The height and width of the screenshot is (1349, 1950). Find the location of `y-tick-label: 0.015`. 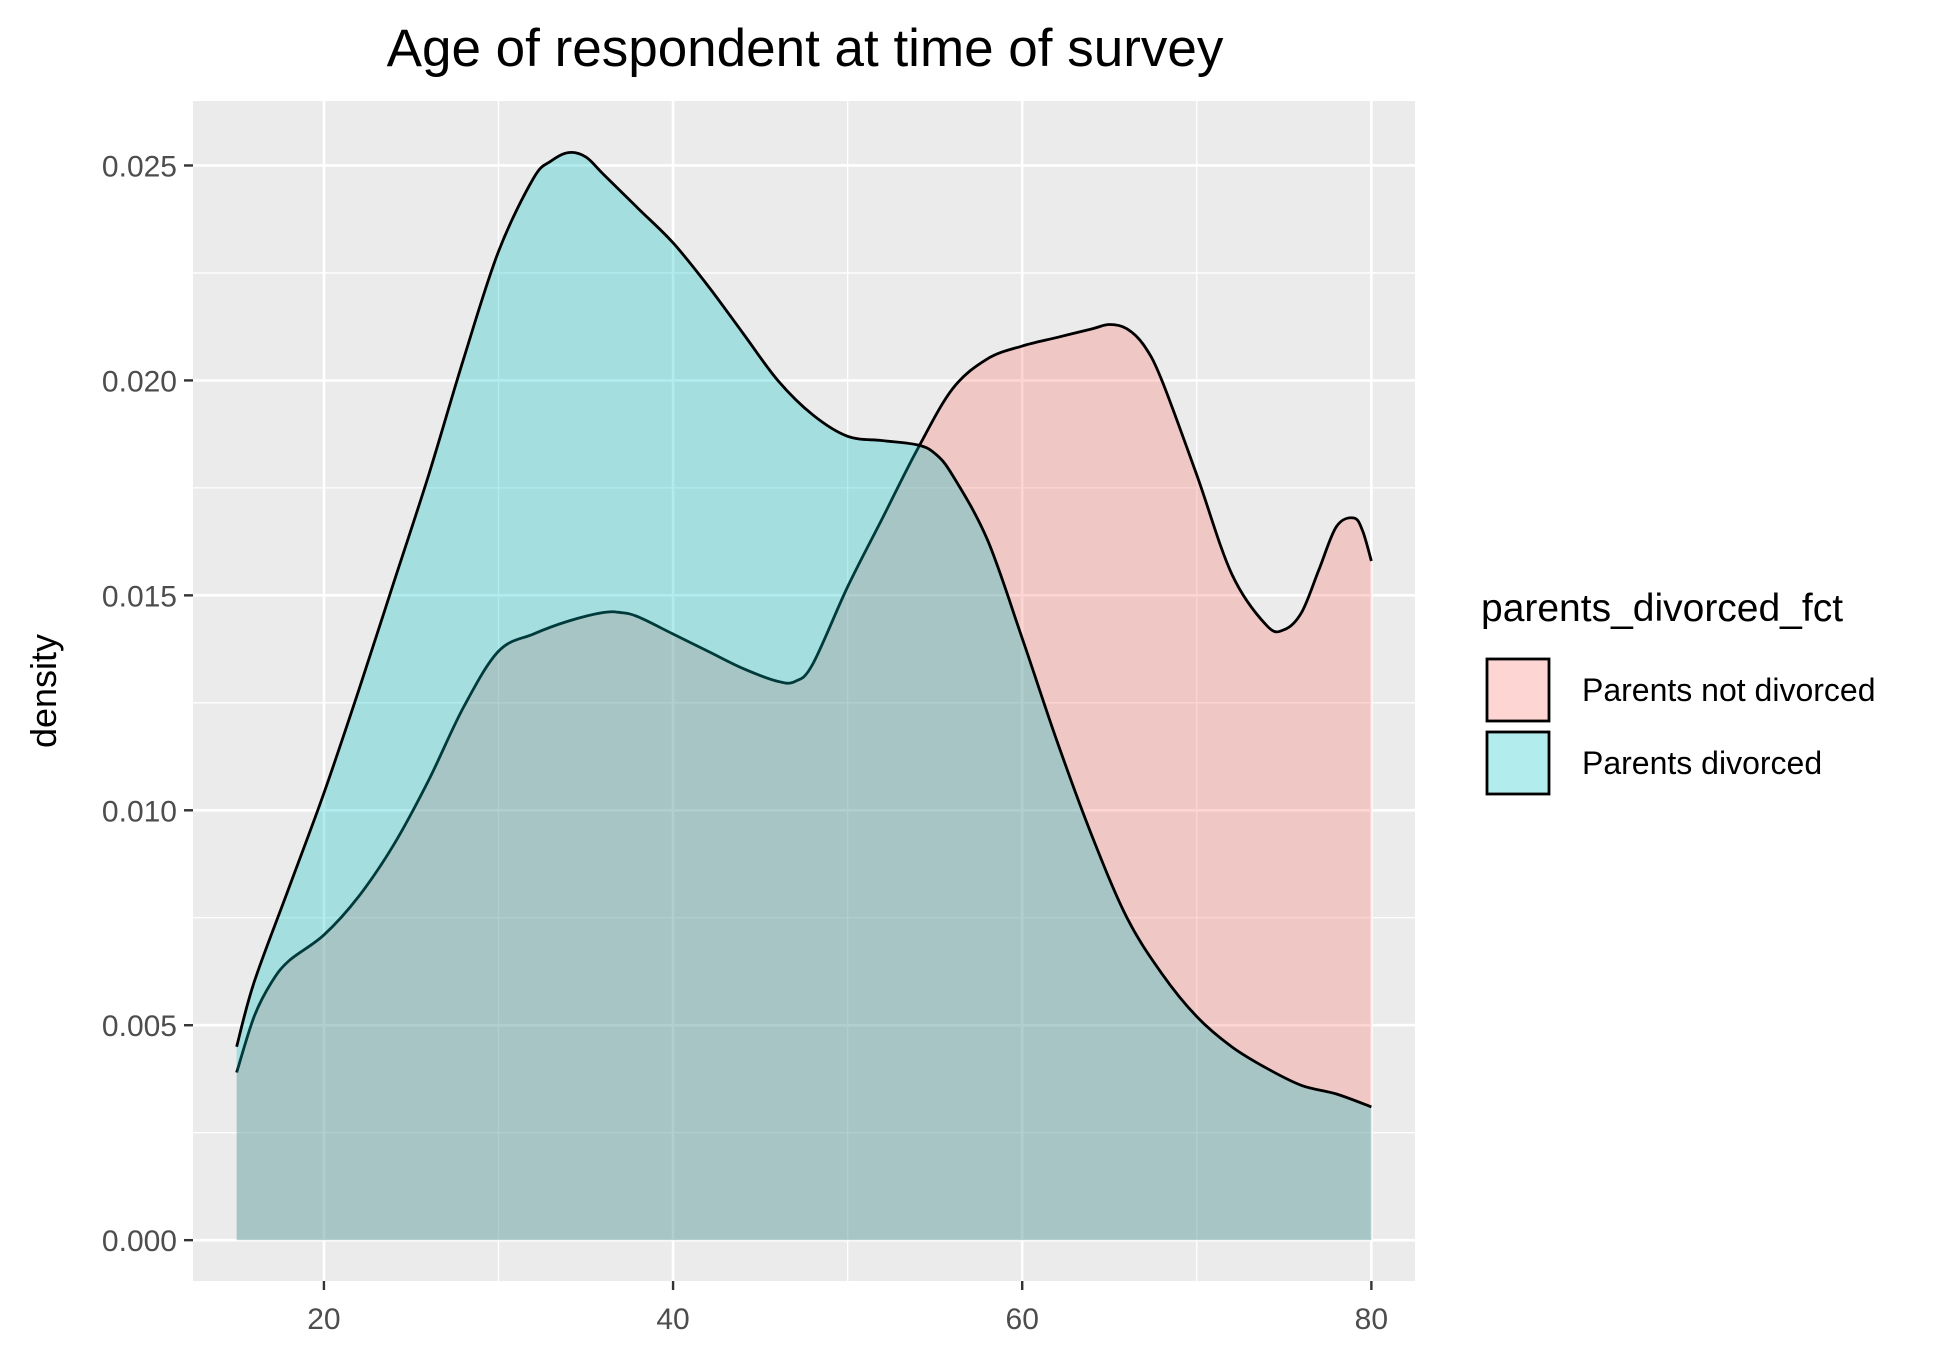

y-tick-label: 0.015 is located at coordinates (139, 596).